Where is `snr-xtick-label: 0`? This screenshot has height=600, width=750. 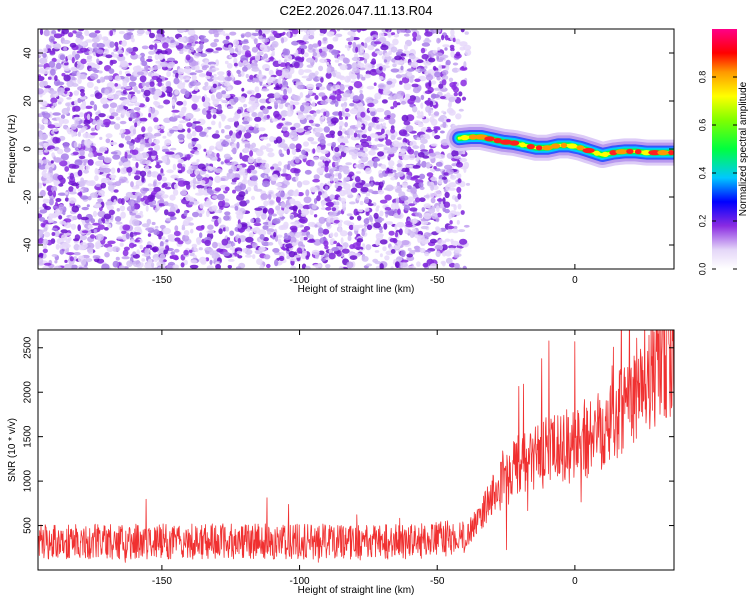
snr-xtick-label: 0 is located at coordinates (575, 581).